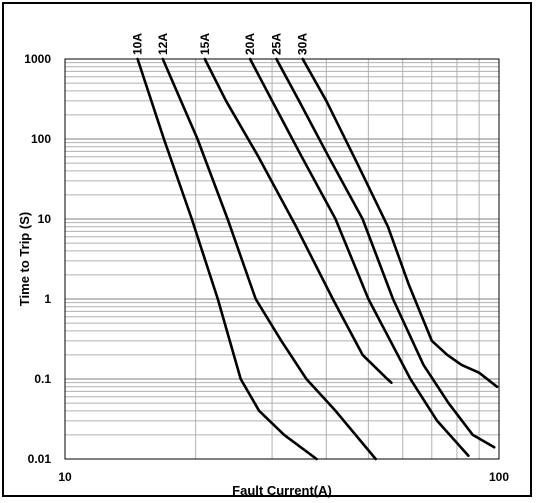  Describe the element at coordinates (41, 139) in the screenshot. I see `y-tick-label: 100` at that location.